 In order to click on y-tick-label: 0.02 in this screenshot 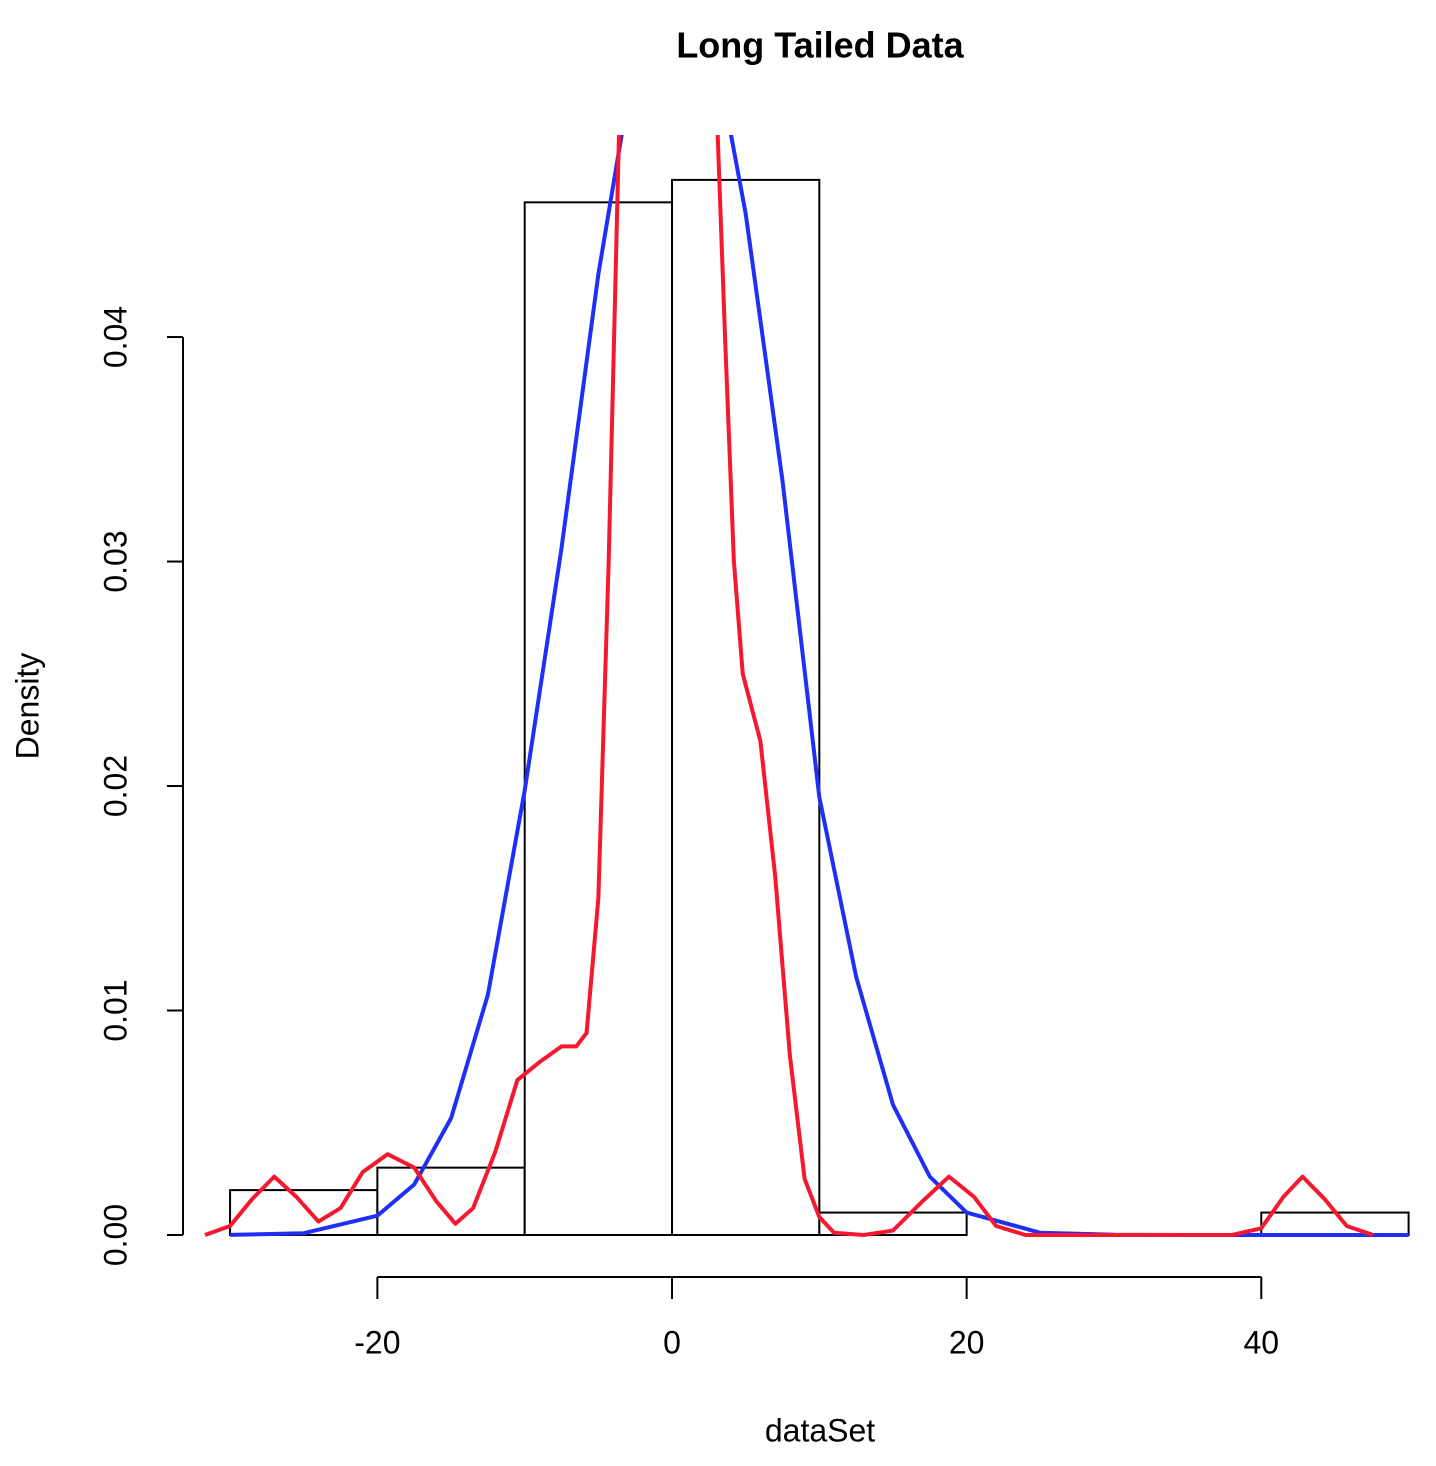, I will do `click(115, 786)`.